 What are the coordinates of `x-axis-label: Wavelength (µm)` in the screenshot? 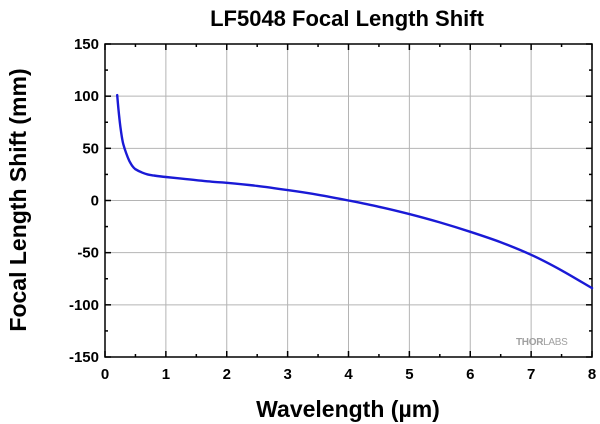 It's located at (348, 409).